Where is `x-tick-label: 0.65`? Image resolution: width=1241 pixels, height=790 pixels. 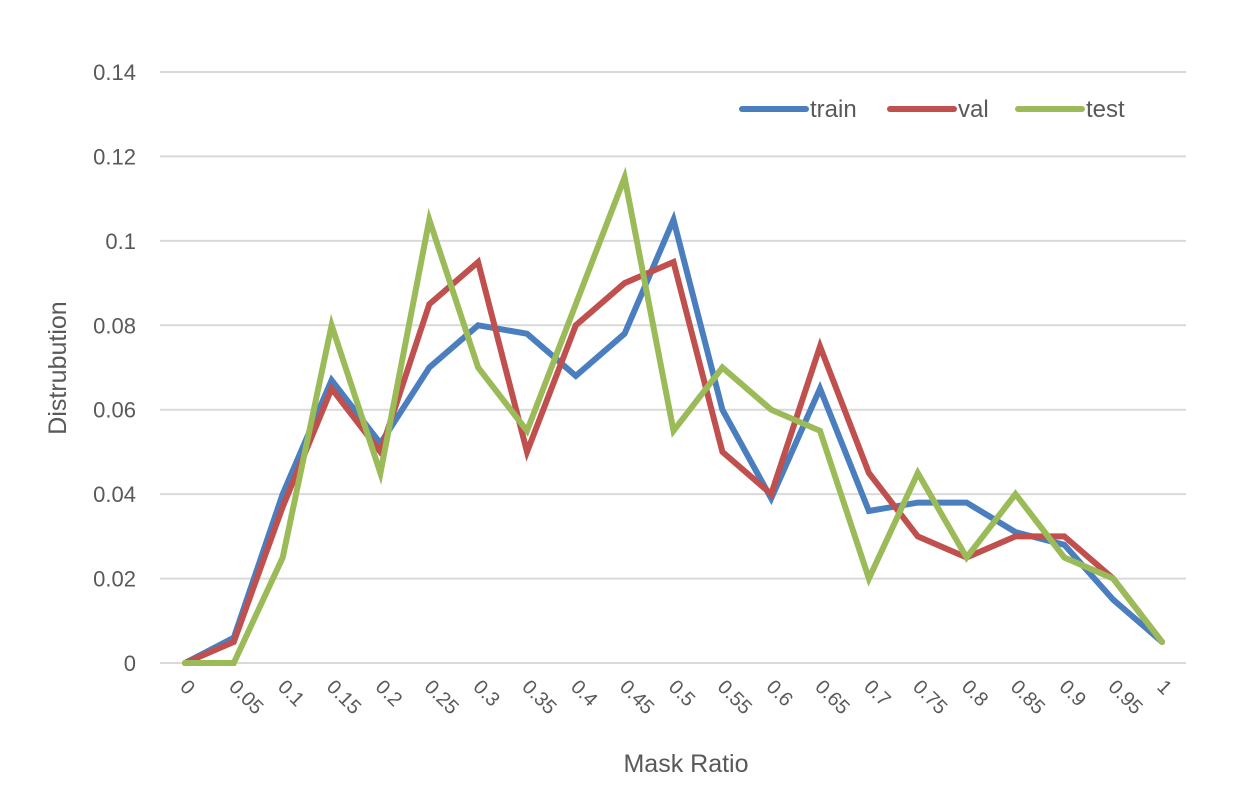
x-tick-label: 0.65 is located at coordinates (832, 697).